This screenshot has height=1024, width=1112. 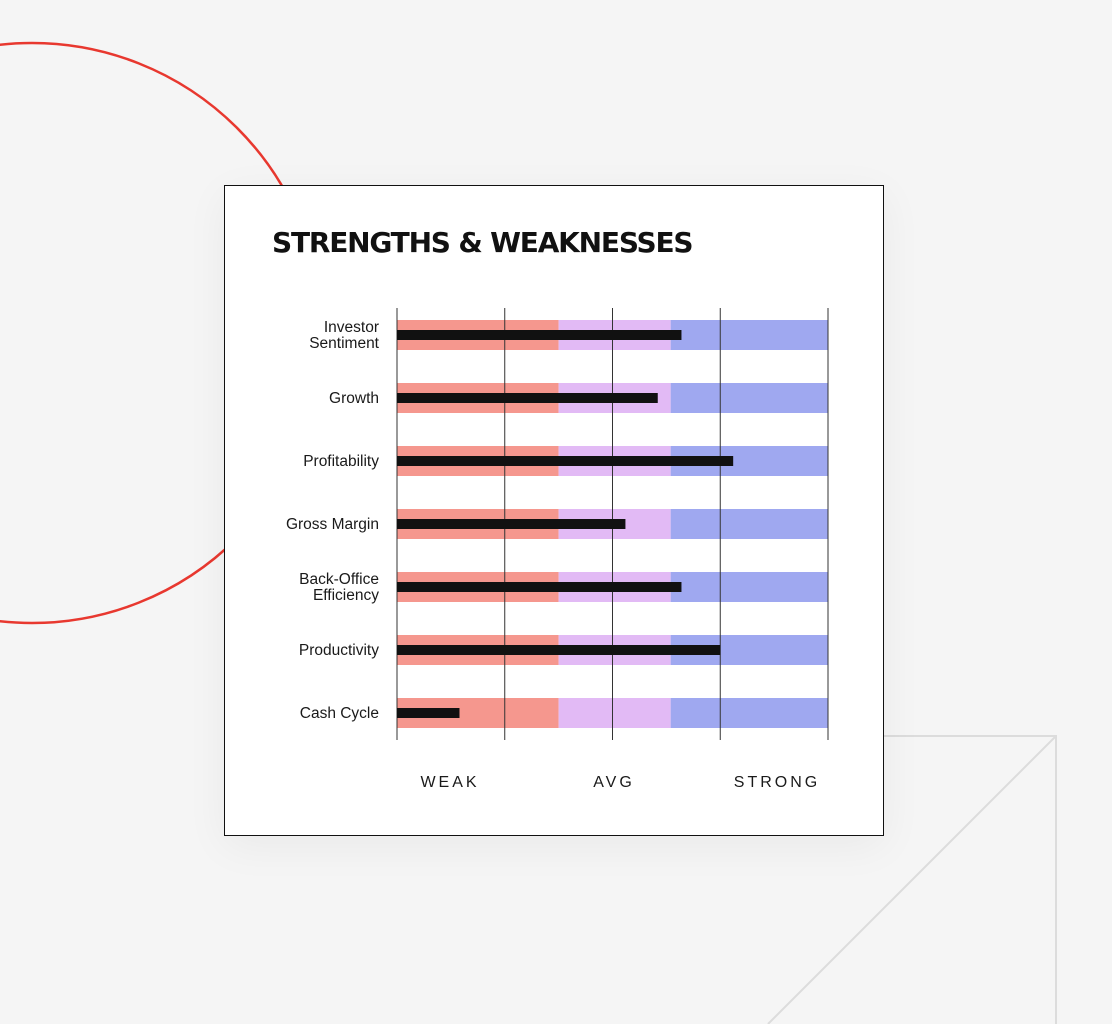 What do you see at coordinates (449, 782) in the screenshot?
I see `zone-label-weak: WEAK` at bounding box center [449, 782].